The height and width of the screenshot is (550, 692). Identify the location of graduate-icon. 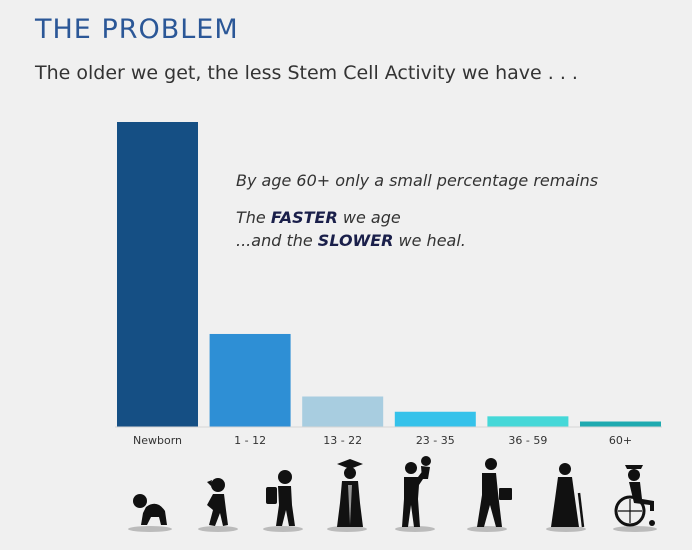
(347, 495).